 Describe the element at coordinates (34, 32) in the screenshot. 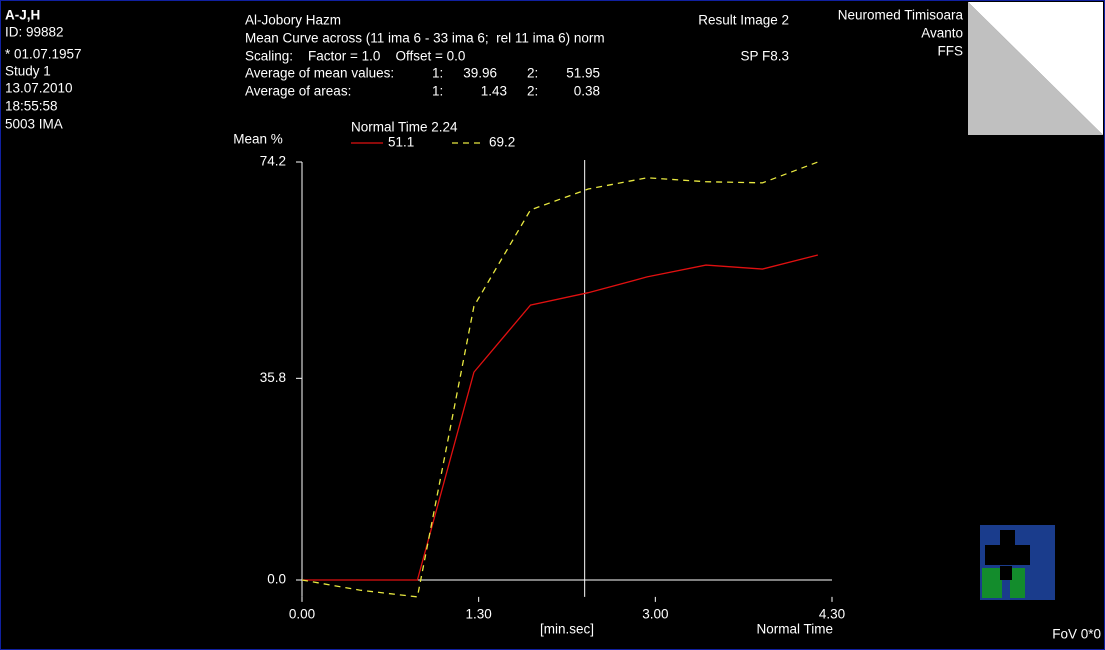

I see `patient-id: ID: 99882` at that location.